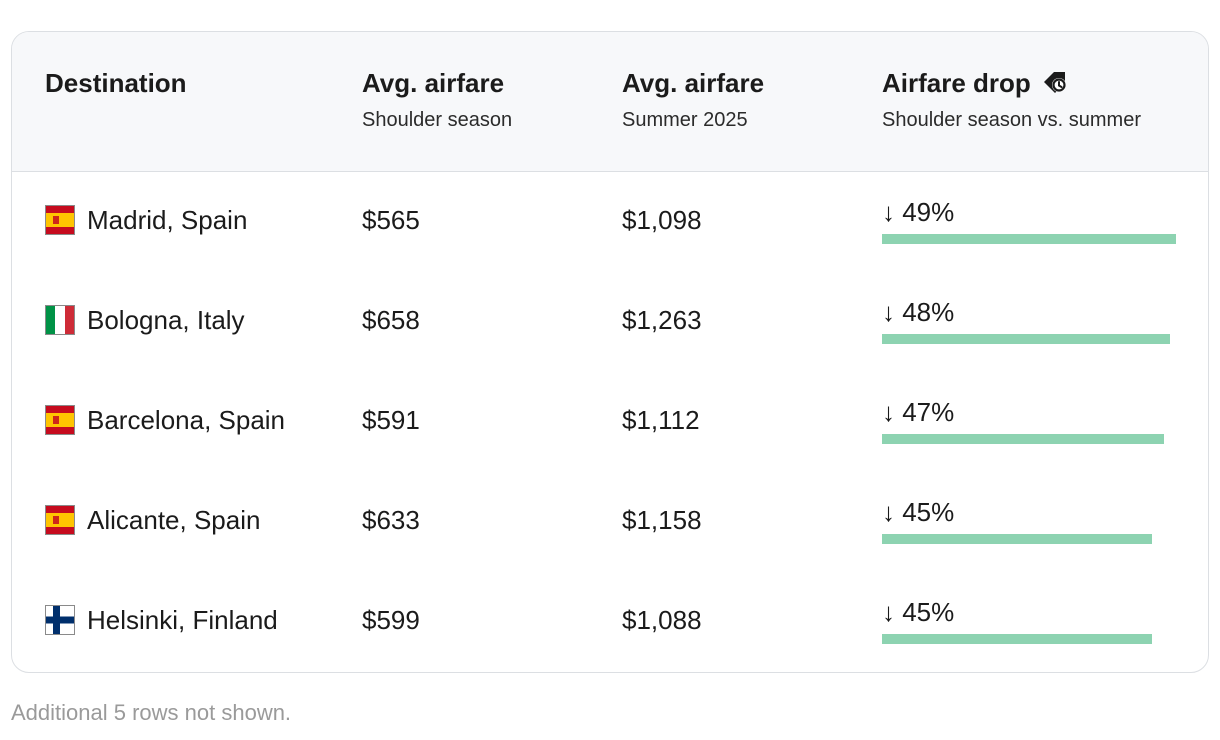 The height and width of the screenshot is (740, 1220). I want to click on shoulder-airfare-cell: $658, so click(391, 320).